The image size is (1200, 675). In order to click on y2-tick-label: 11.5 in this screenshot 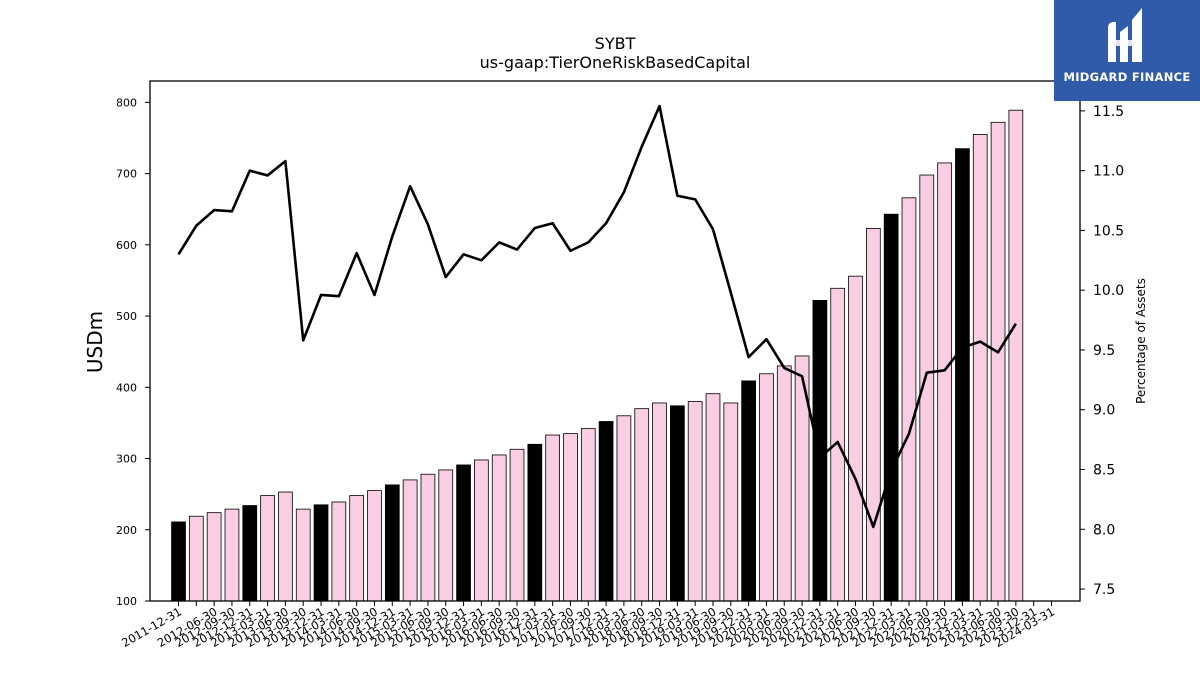, I will do `click(1108, 112)`.